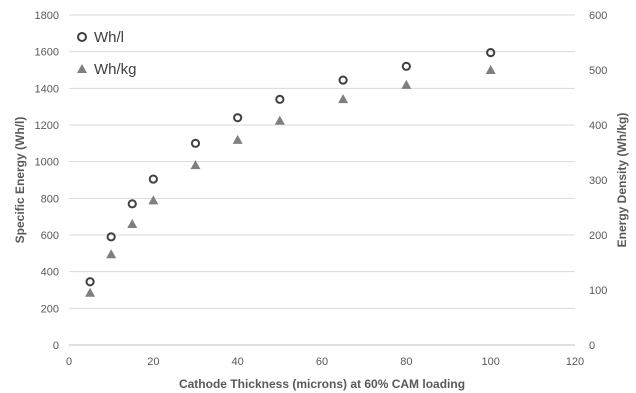 Image resolution: width=636 pixels, height=393 pixels. Describe the element at coordinates (598, 71) in the screenshot. I see `y2-tick-label: 500` at that location.